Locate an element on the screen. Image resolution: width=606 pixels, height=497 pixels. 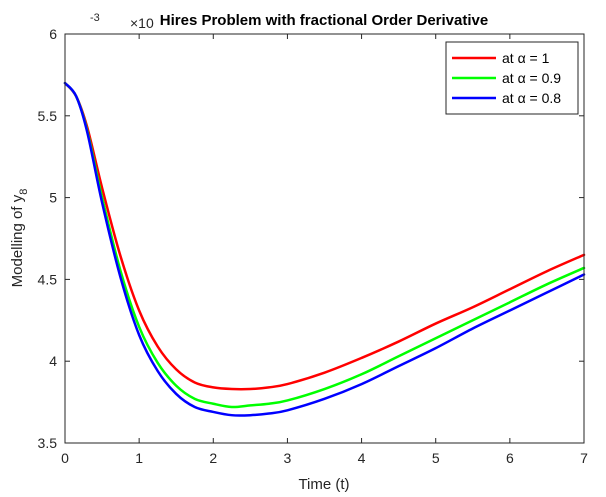
y-axis-label: Modelling of y8 is located at coordinates (19, 238).